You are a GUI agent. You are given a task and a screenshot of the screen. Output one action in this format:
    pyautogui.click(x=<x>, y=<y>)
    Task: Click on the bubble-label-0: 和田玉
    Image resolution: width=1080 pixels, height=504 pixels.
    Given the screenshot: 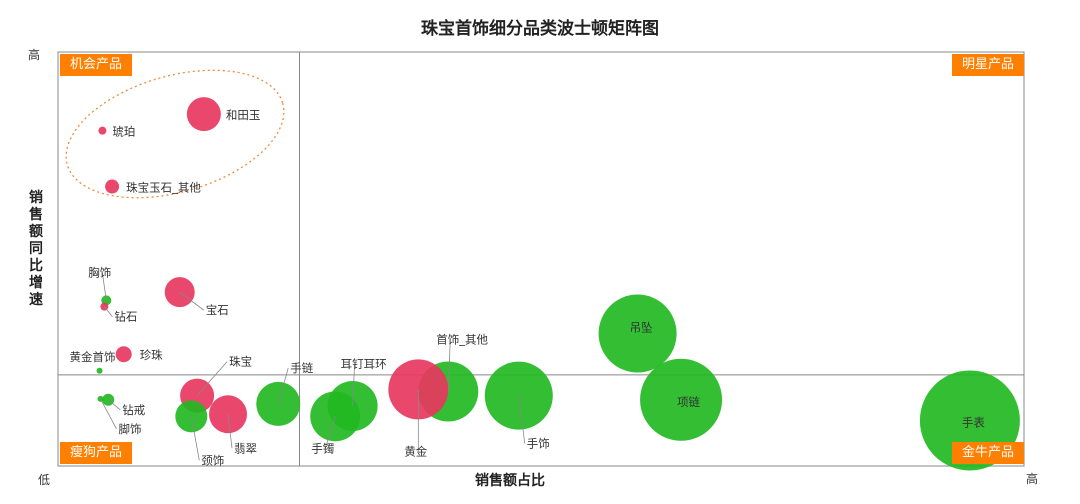 What is the action you would take?
    pyautogui.click(x=243, y=115)
    